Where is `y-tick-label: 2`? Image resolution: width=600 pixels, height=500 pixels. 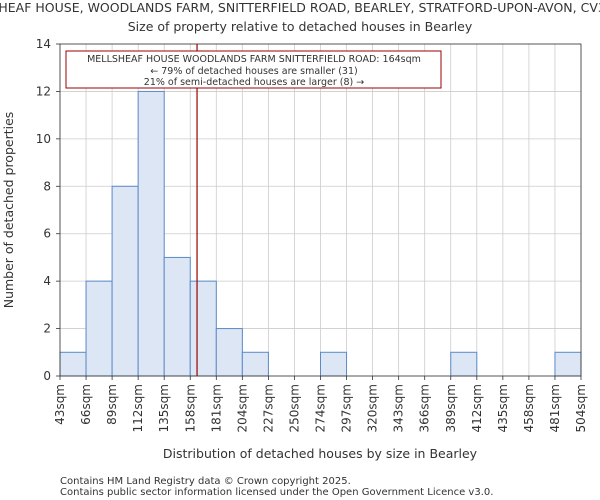
y-tick-label: 2 is located at coordinates (47, 329).